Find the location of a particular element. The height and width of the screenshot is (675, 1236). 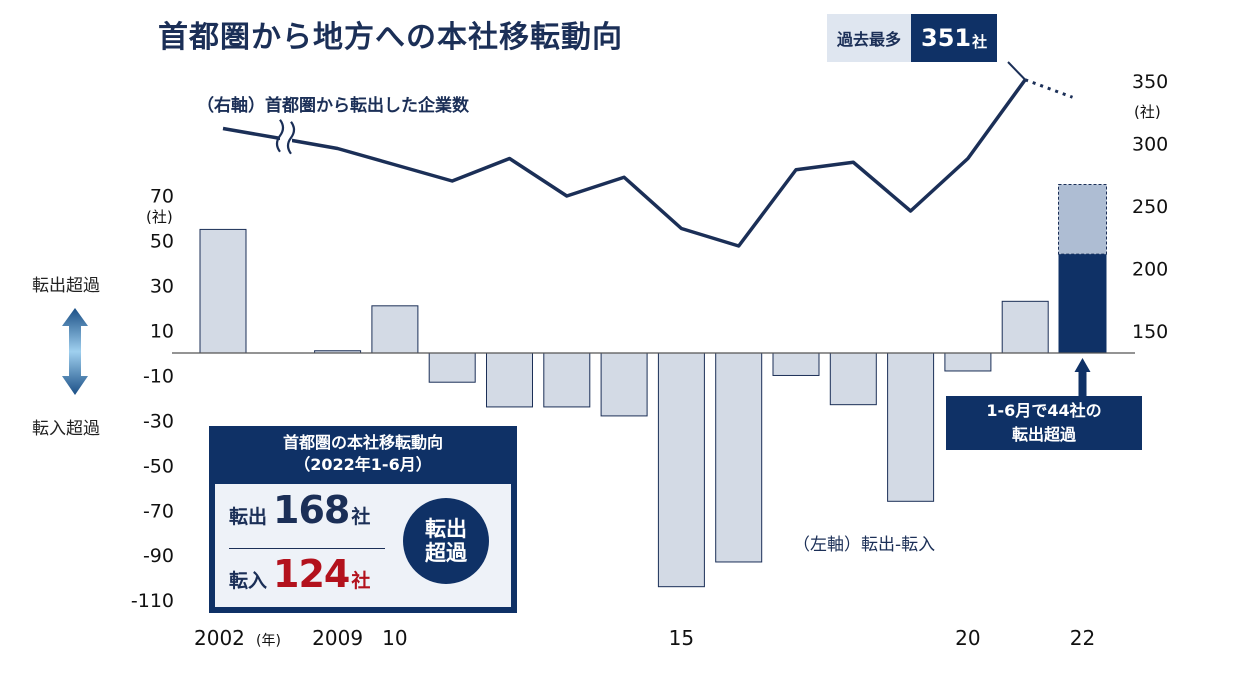

summary-badge-line1: 転出 is located at coordinates (446, 529).